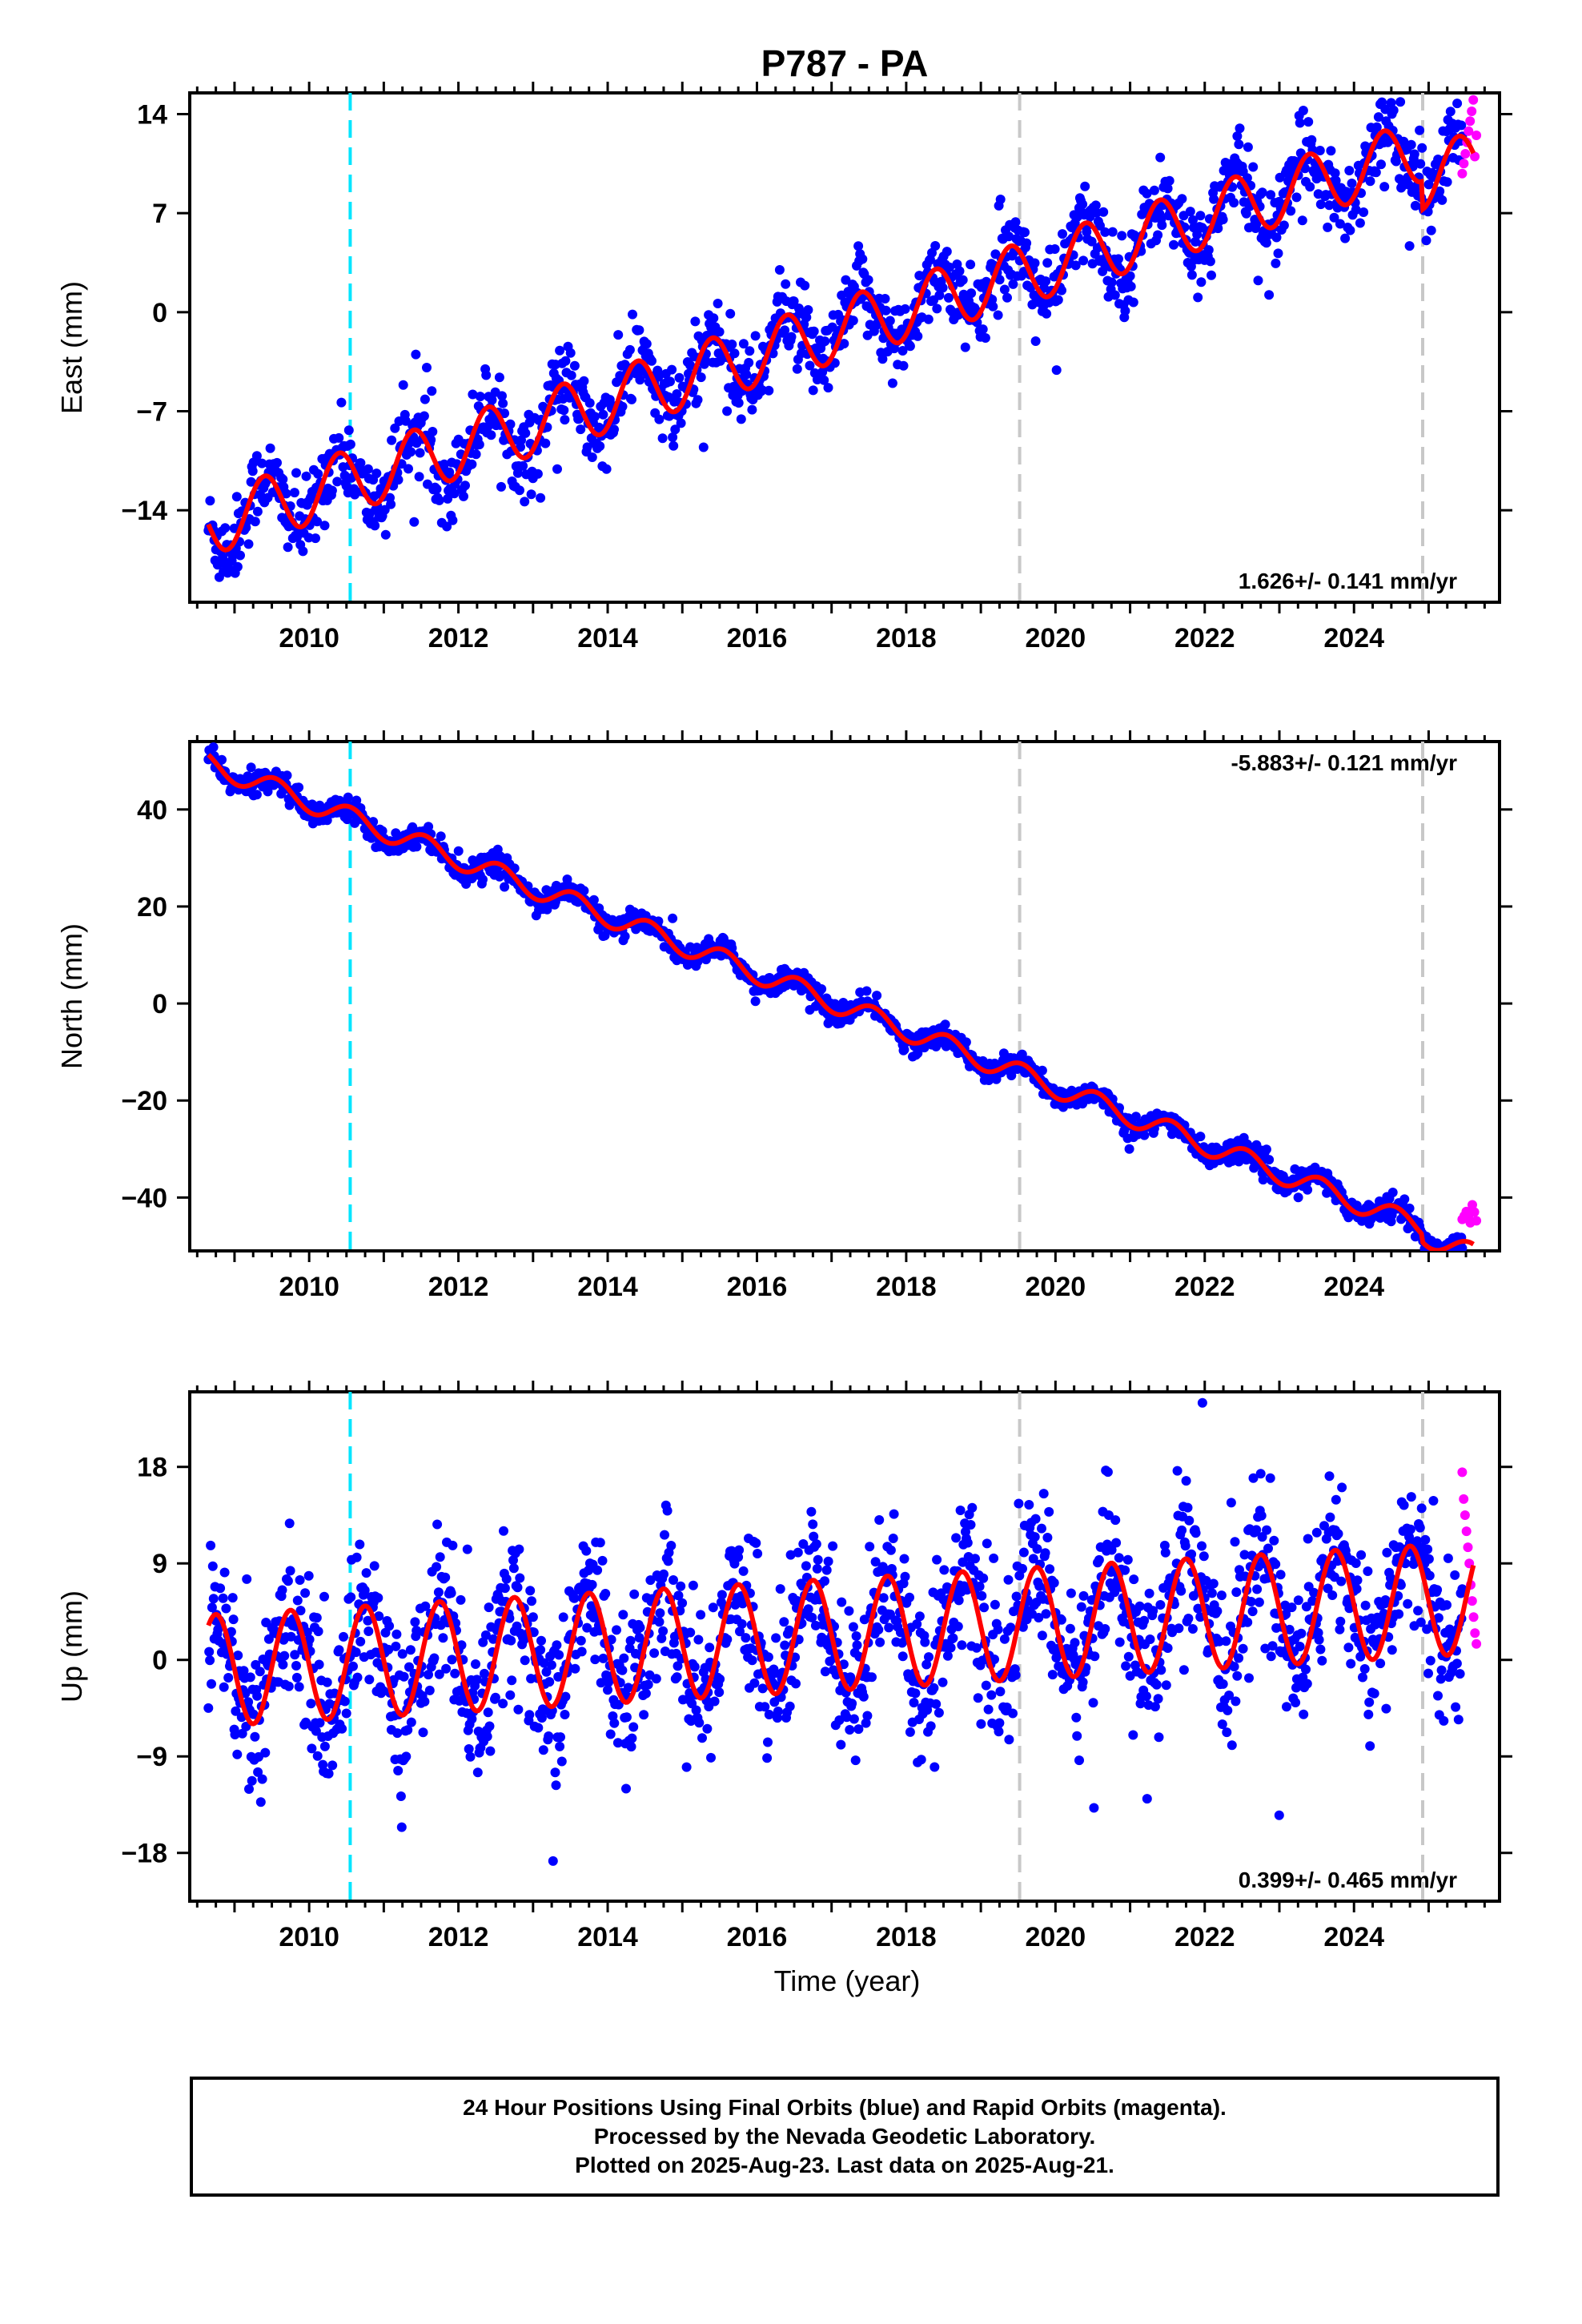 This screenshot has width=1582, height=2324. I want to click on north-x-tick-label: 2014, so click(607, 1287).